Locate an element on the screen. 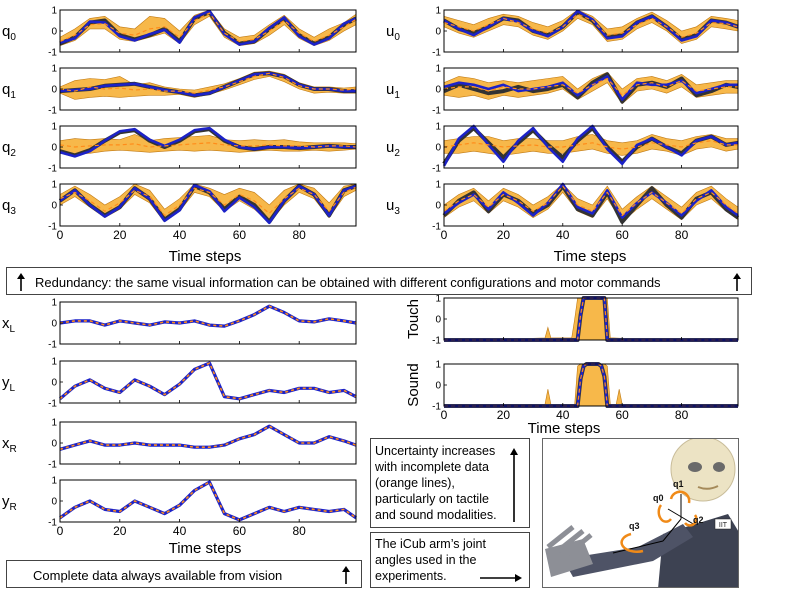 This screenshot has width=789, height=592. right-arrow-icon is located at coordinates (501, 578).